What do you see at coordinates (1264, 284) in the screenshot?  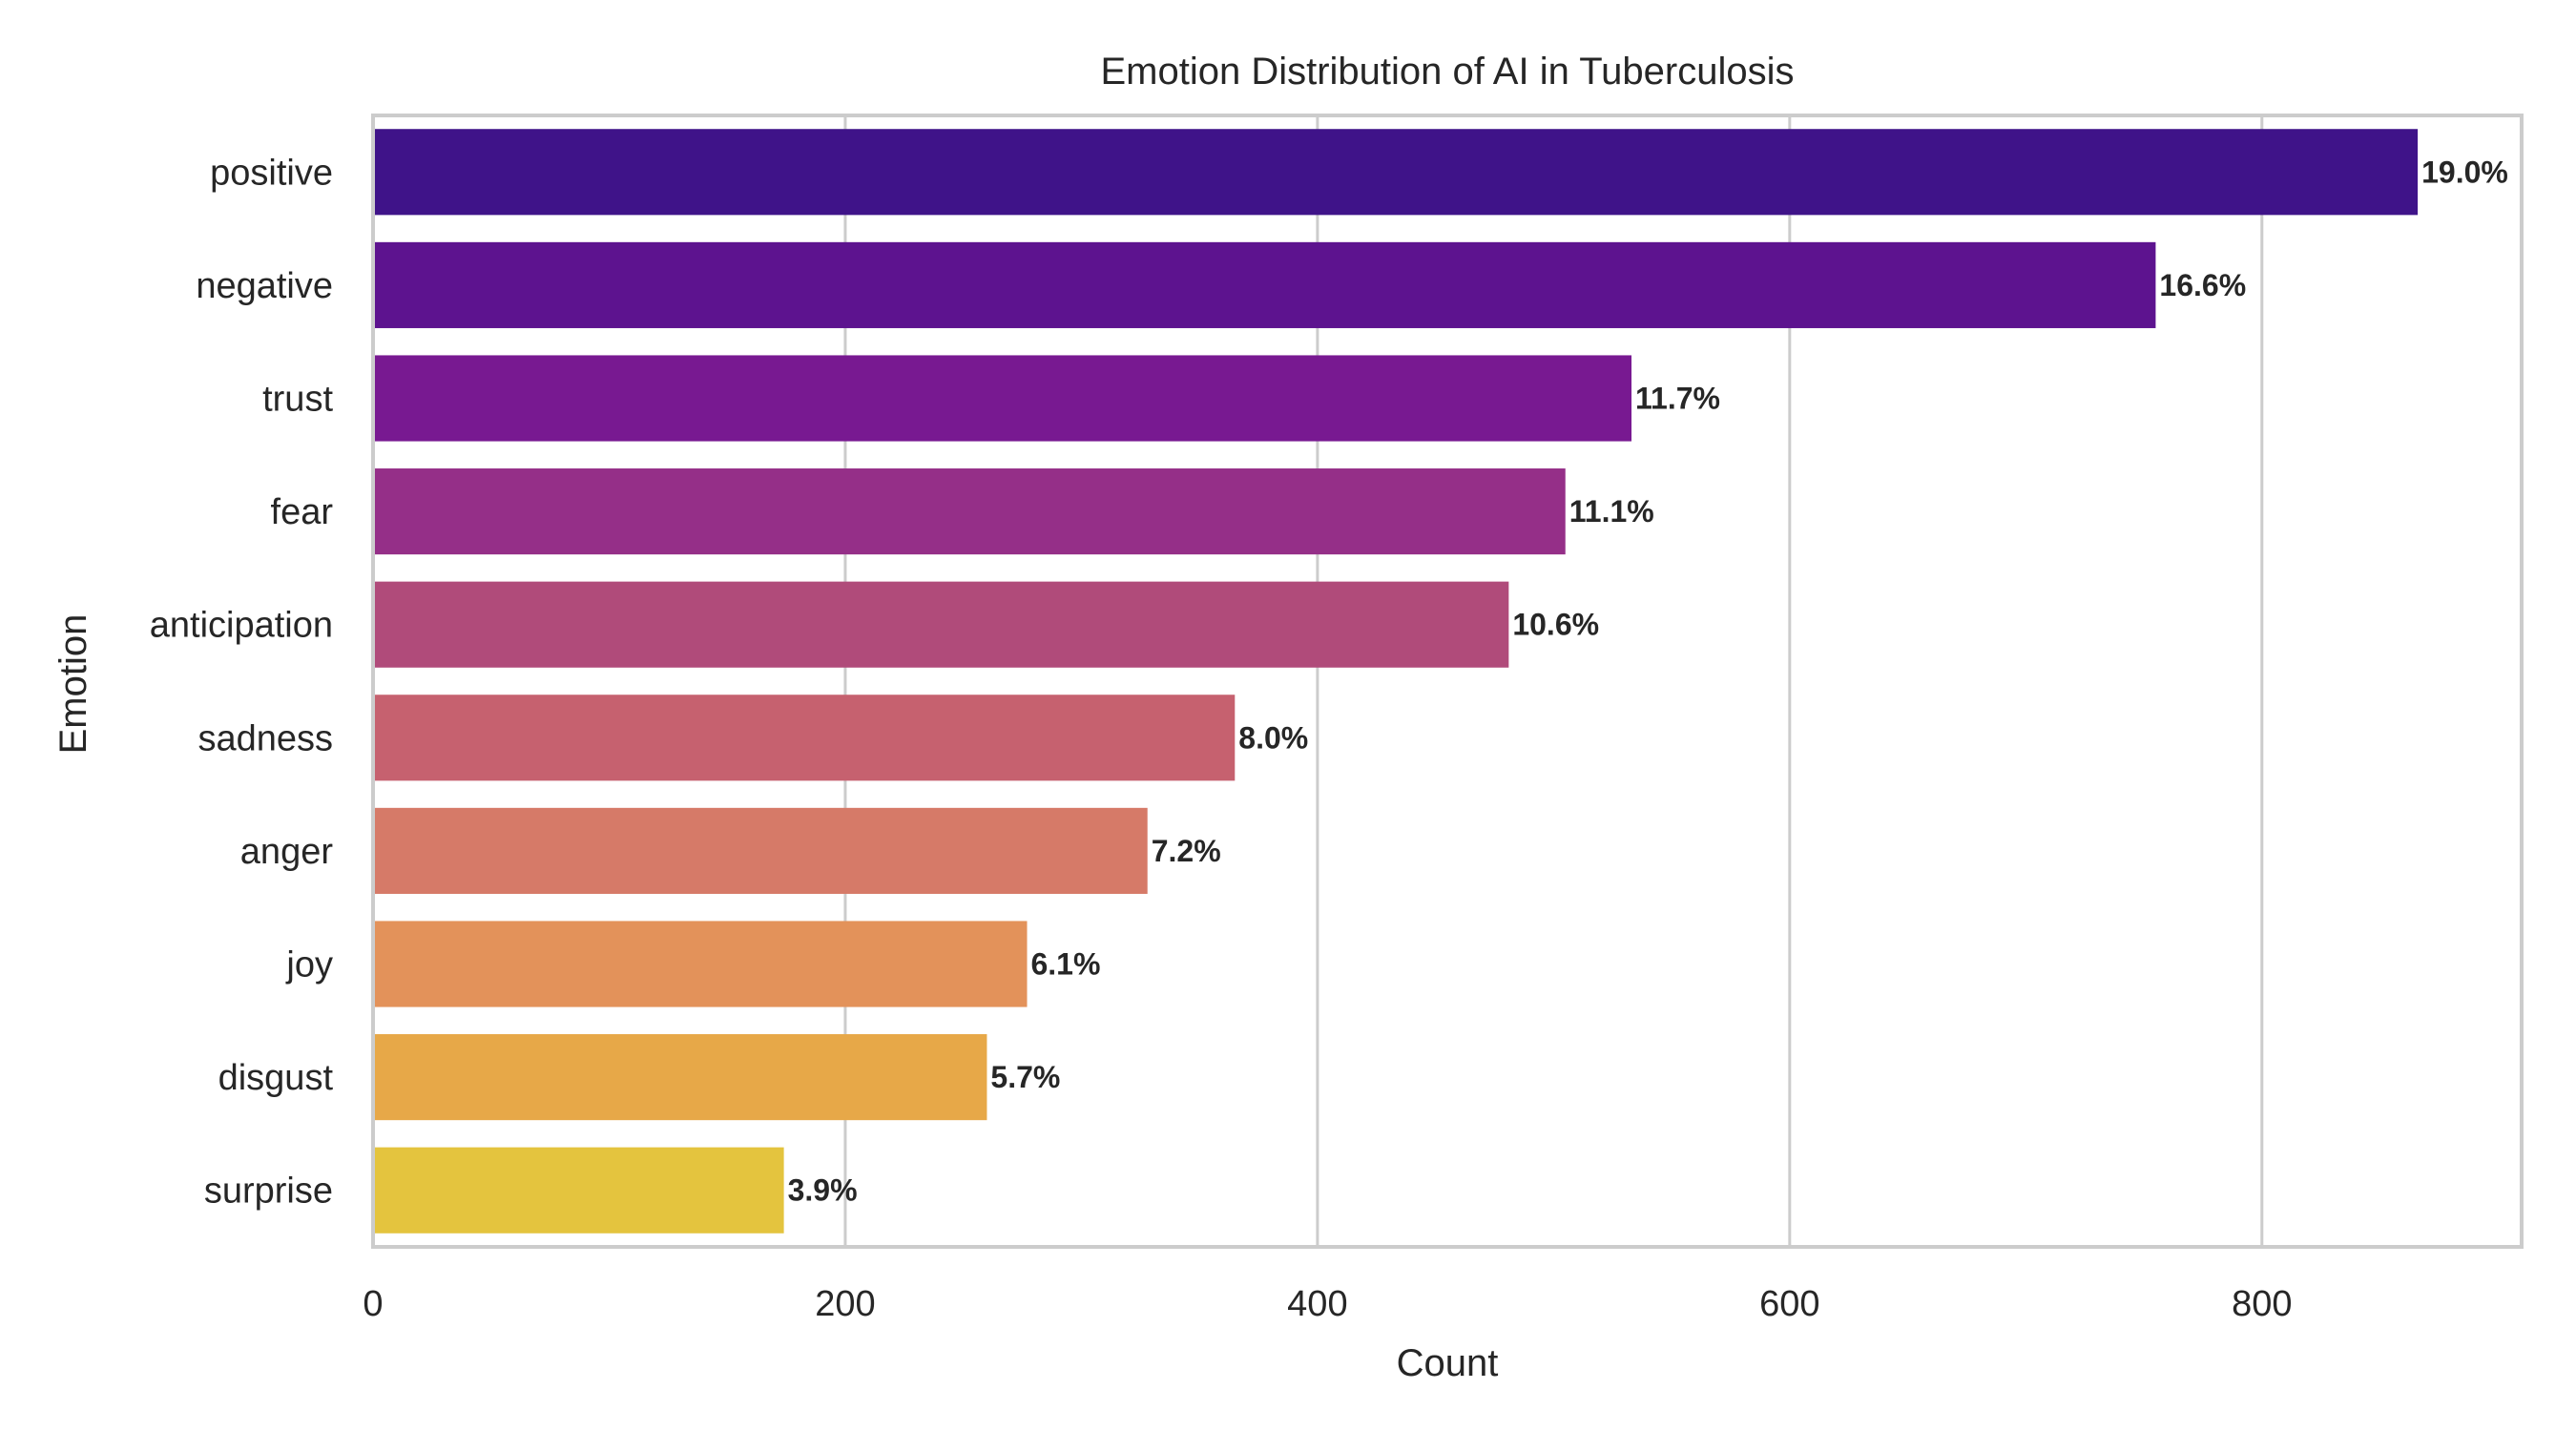 I see `bar-negative` at bounding box center [1264, 284].